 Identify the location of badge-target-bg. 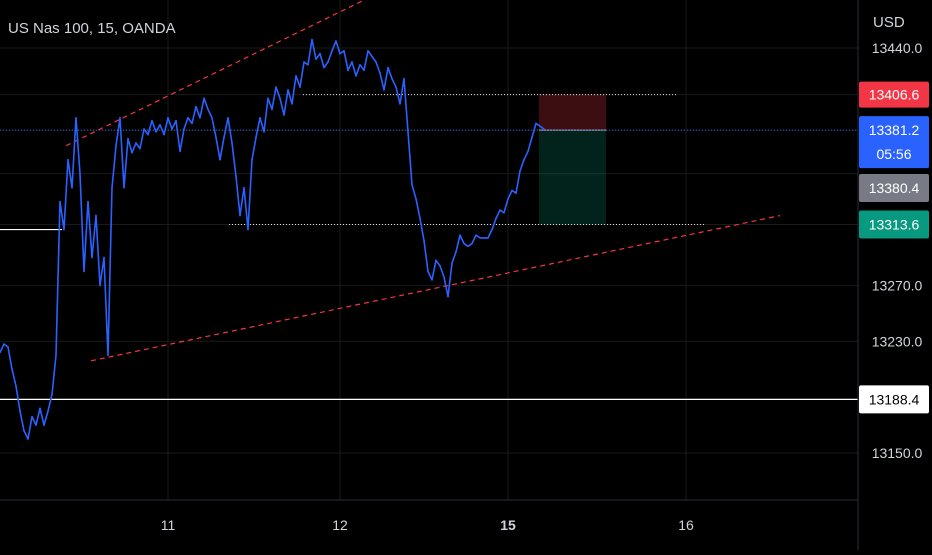
(894, 224).